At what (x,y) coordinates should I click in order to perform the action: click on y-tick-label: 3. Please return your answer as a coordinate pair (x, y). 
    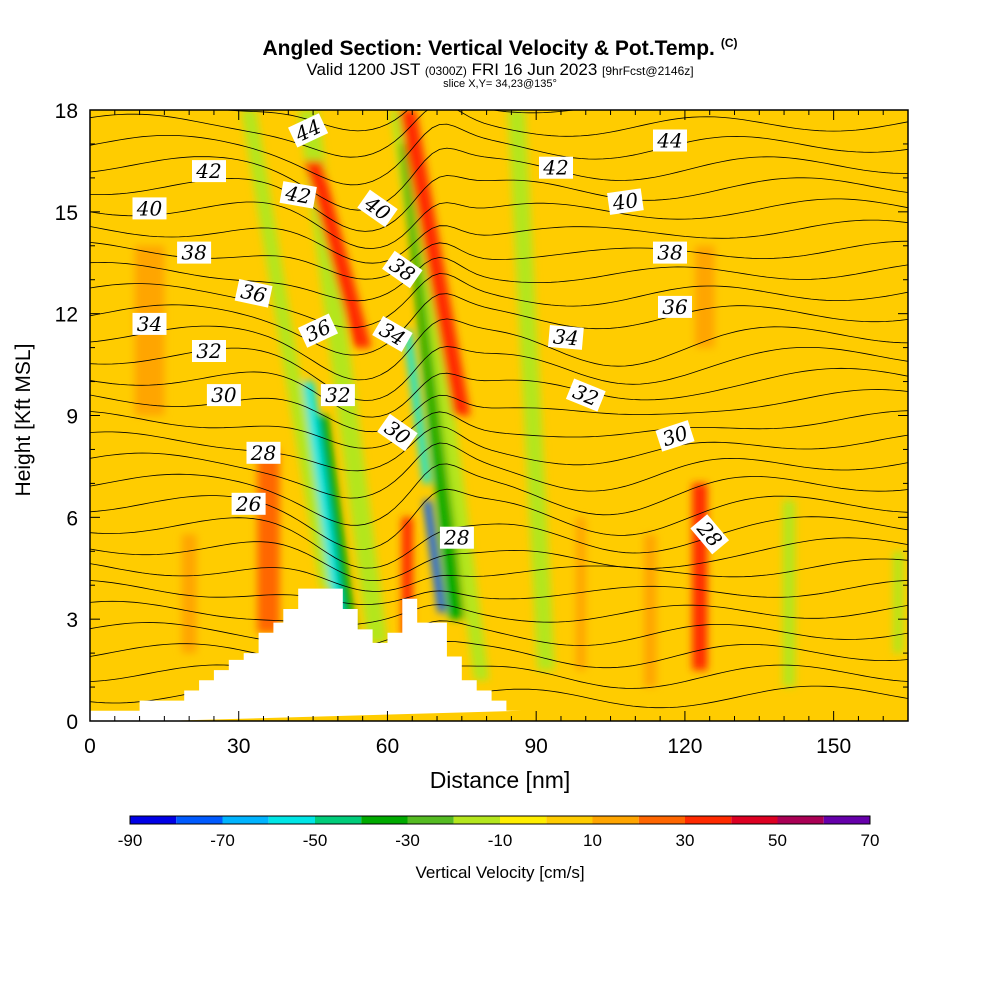
    Looking at the image, I should click on (72, 620).